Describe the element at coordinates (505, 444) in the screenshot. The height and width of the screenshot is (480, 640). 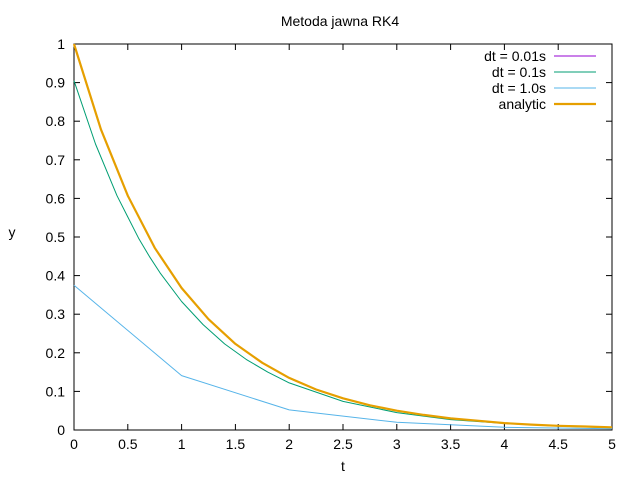
I see `x-tick-label: 4` at that location.